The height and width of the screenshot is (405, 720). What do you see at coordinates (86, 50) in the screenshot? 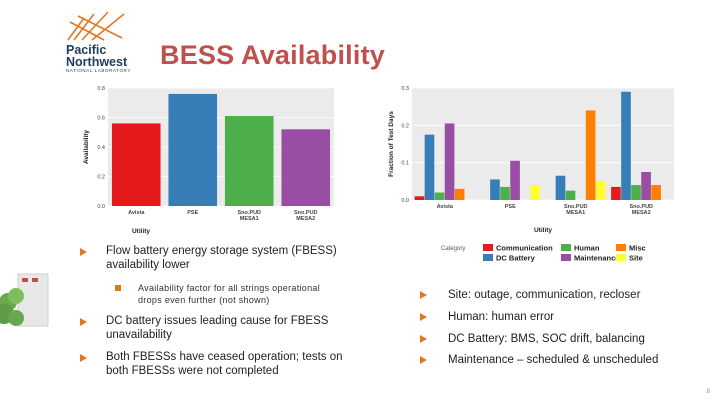
I see `logo-line-1: Pacific` at bounding box center [86, 50].